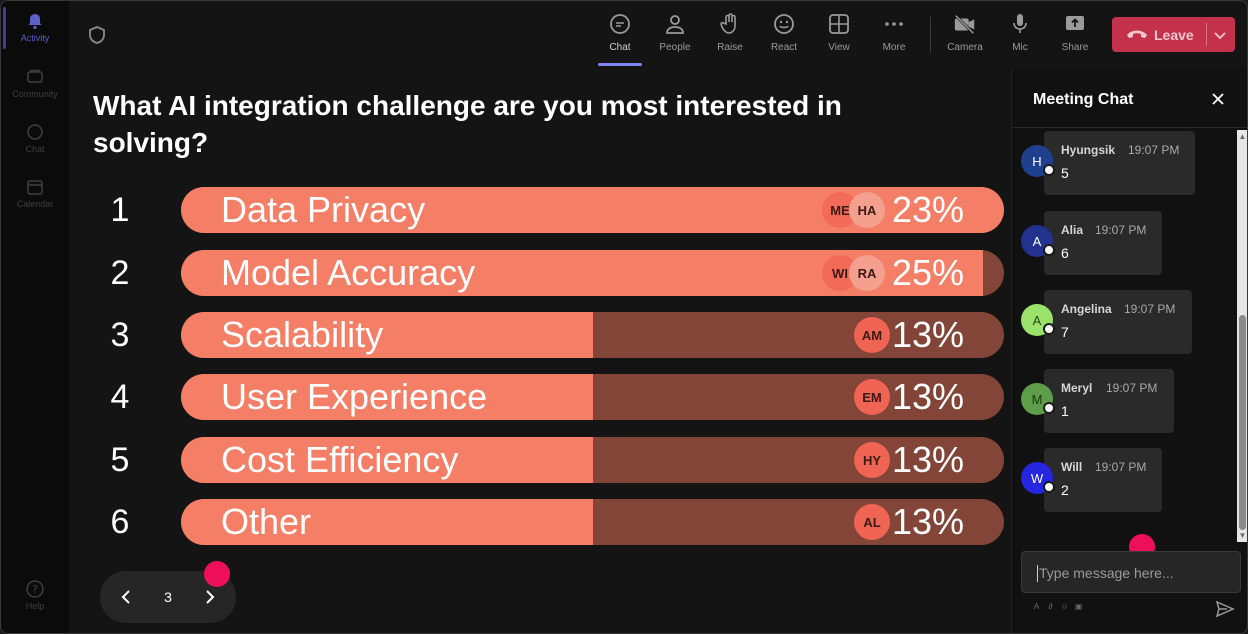 The image size is (1248, 634). What do you see at coordinates (168, 597) in the screenshot?
I see `slide-number: 3` at bounding box center [168, 597].